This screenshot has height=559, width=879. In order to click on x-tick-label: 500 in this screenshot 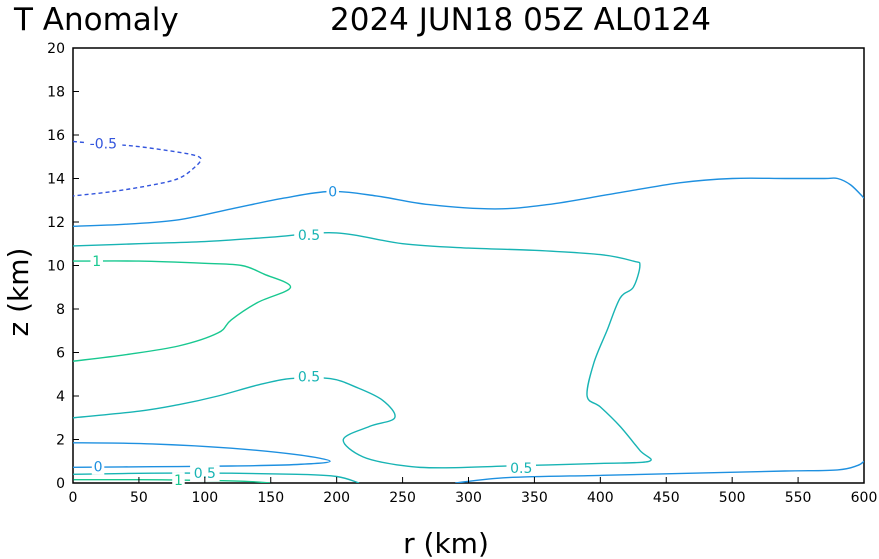, I will do `click(732, 498)`.